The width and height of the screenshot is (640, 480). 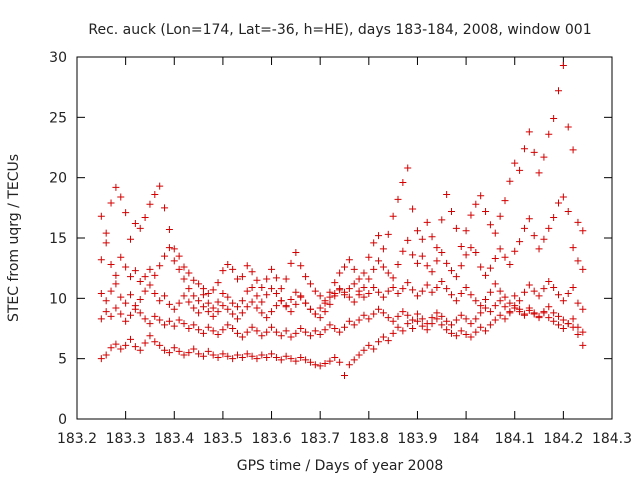 I want to click on x-tick-label: 183.6, so click(x=271, y=439).